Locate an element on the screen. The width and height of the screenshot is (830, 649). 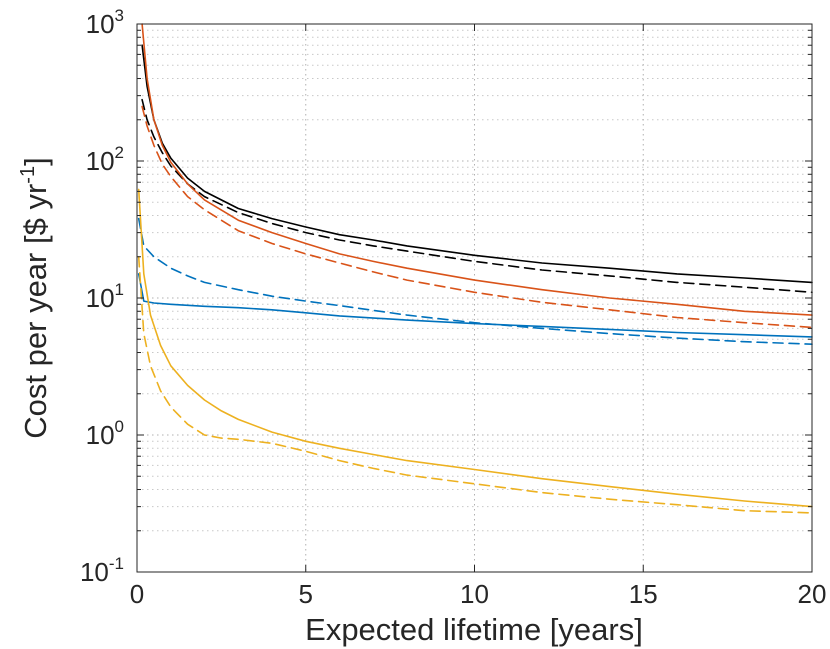
x-tick-labels: 0 5 10 15 20 is located at coordinates (478, 594).